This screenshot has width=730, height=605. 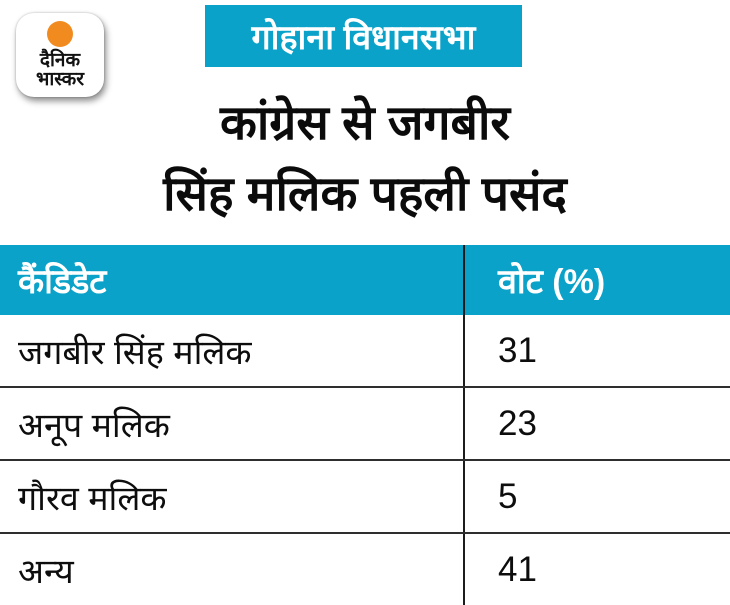 I want to click on headline-line1: कांग्रेस से जगबीर, so click(x=365, y=123).